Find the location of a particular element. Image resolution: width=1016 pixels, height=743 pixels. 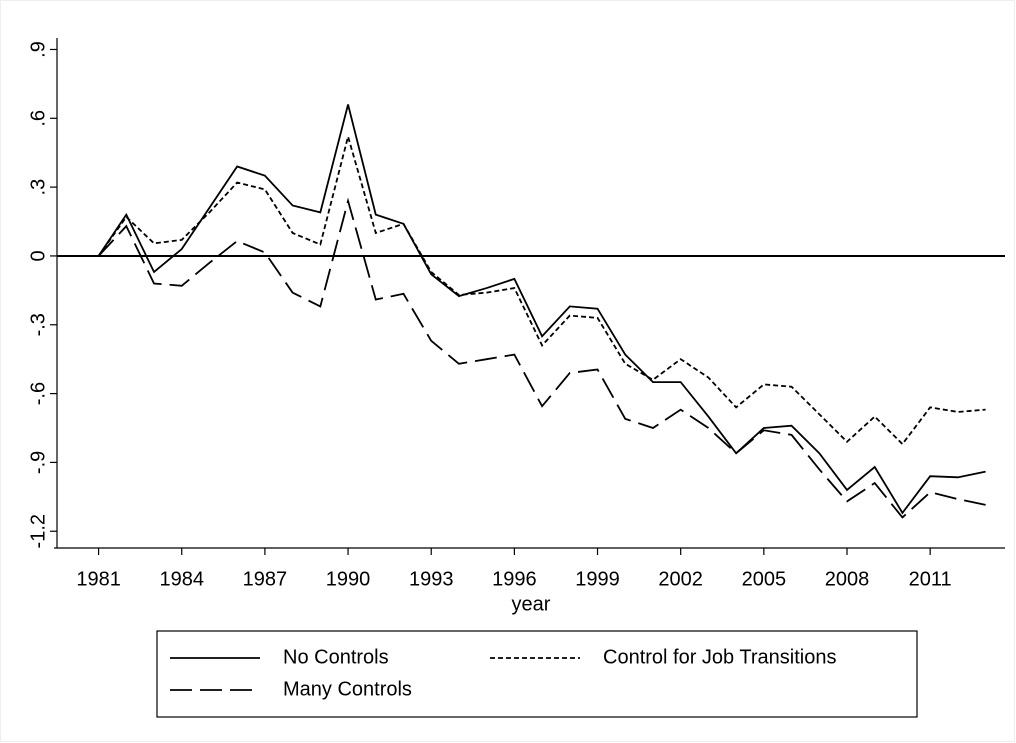

legend-label: Control for Job Transitions is located at coordinates (719, 657).